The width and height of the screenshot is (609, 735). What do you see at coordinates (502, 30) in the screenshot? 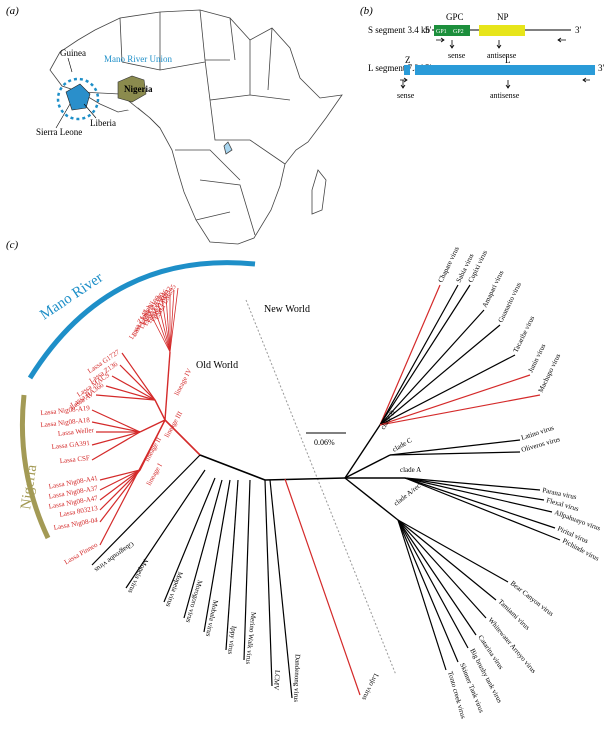
I see `np-gene` at bounding box center [502, 30].